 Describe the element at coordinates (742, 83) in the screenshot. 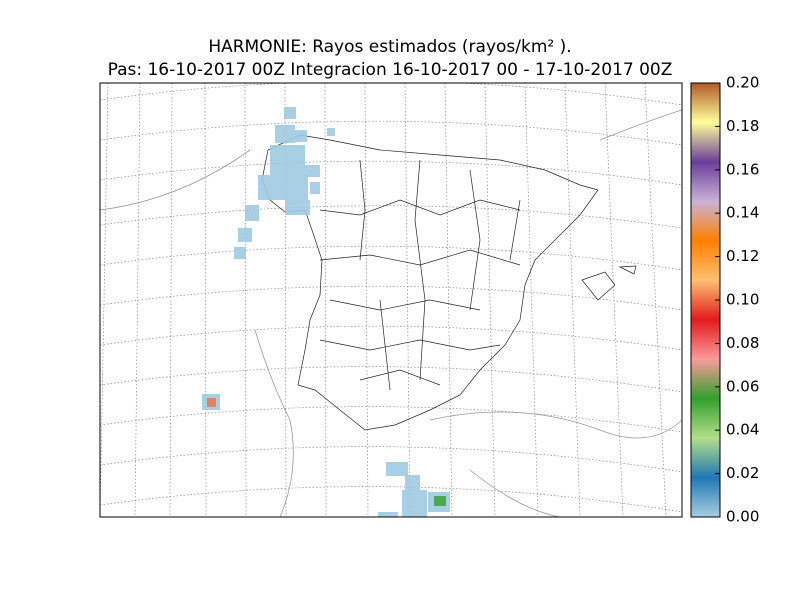

I see `colorbar-tick-label: 0.20` at that location.